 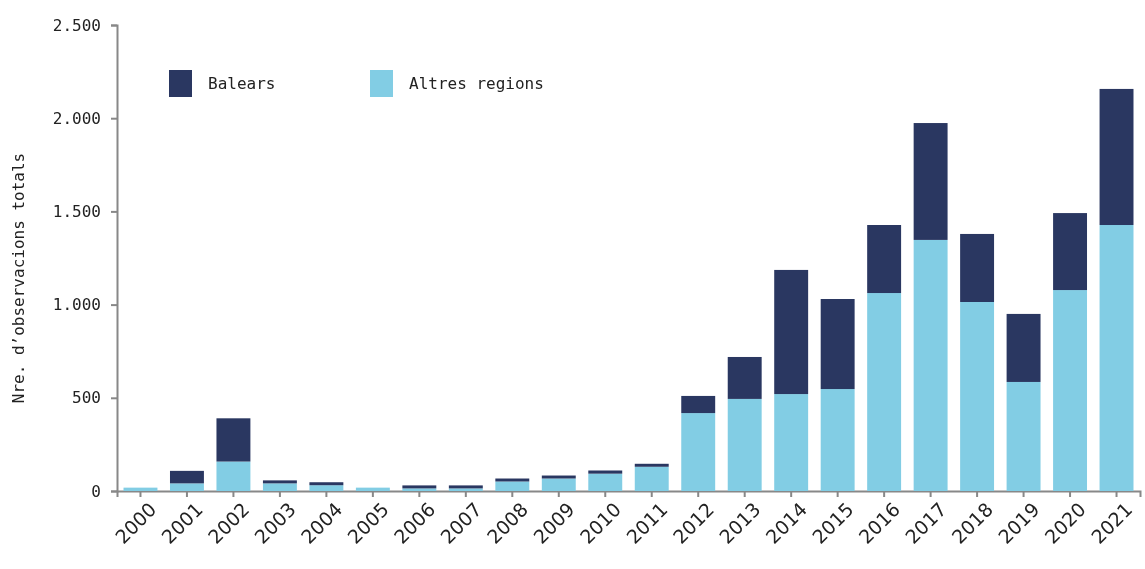 What do you see at coordinates (476, 83) in the screenshot?
I see `legend-label: Altres regions` at bounding box center [476, 83].